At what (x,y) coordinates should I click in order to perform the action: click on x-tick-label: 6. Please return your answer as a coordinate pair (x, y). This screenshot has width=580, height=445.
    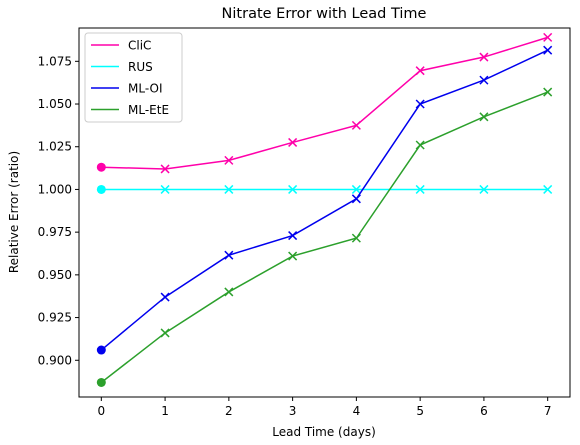
    Looking at the image, I should click on (484, 411).